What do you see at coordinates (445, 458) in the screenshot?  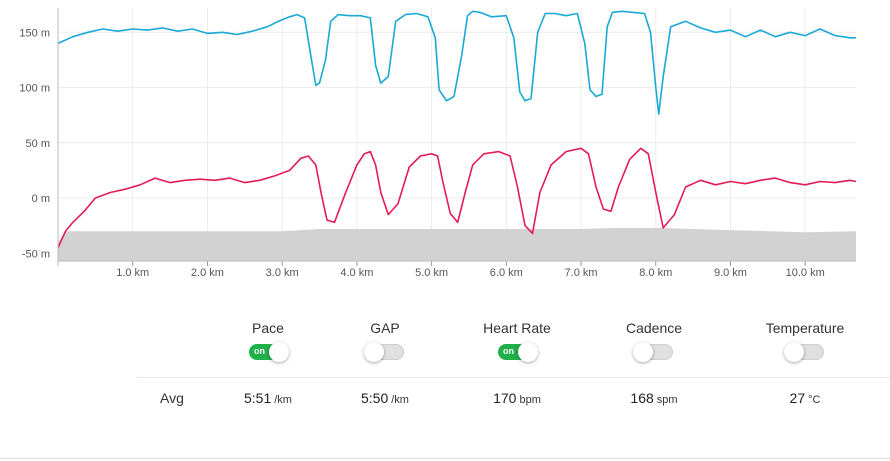 I see `bottom-divider` at bounding box center [445, 458].